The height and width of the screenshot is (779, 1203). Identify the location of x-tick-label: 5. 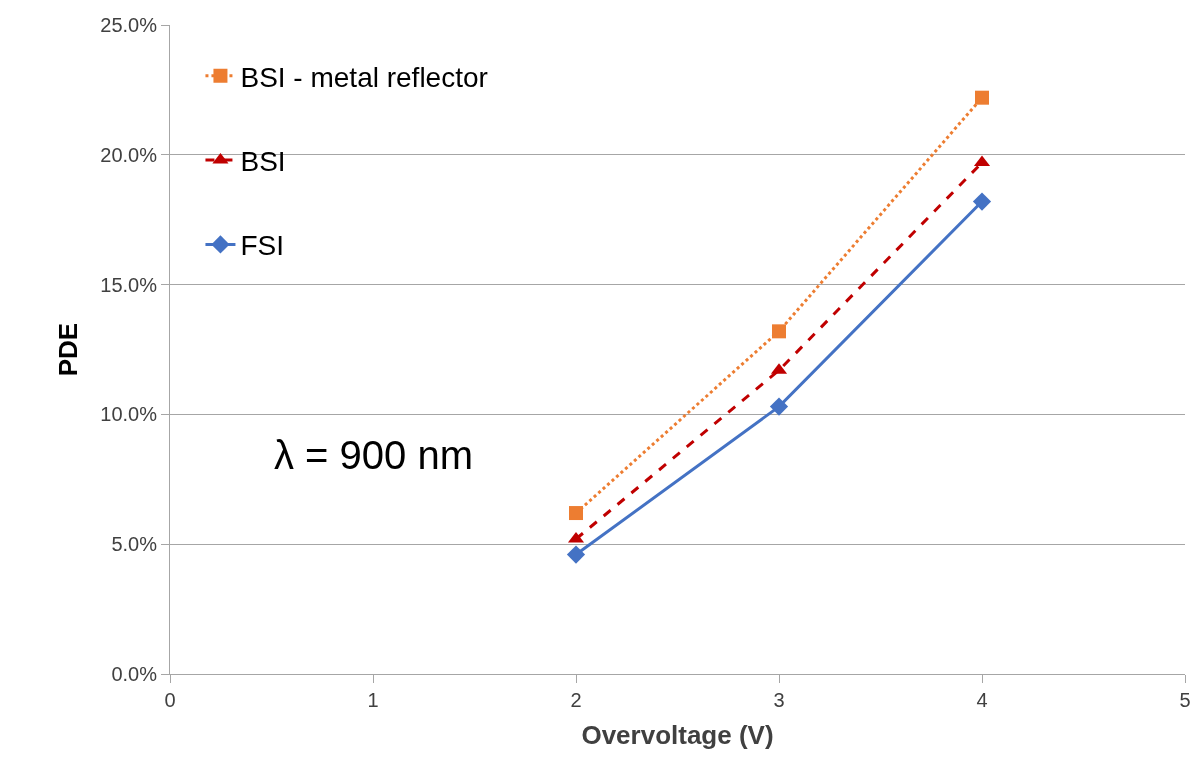
(1185, 700).